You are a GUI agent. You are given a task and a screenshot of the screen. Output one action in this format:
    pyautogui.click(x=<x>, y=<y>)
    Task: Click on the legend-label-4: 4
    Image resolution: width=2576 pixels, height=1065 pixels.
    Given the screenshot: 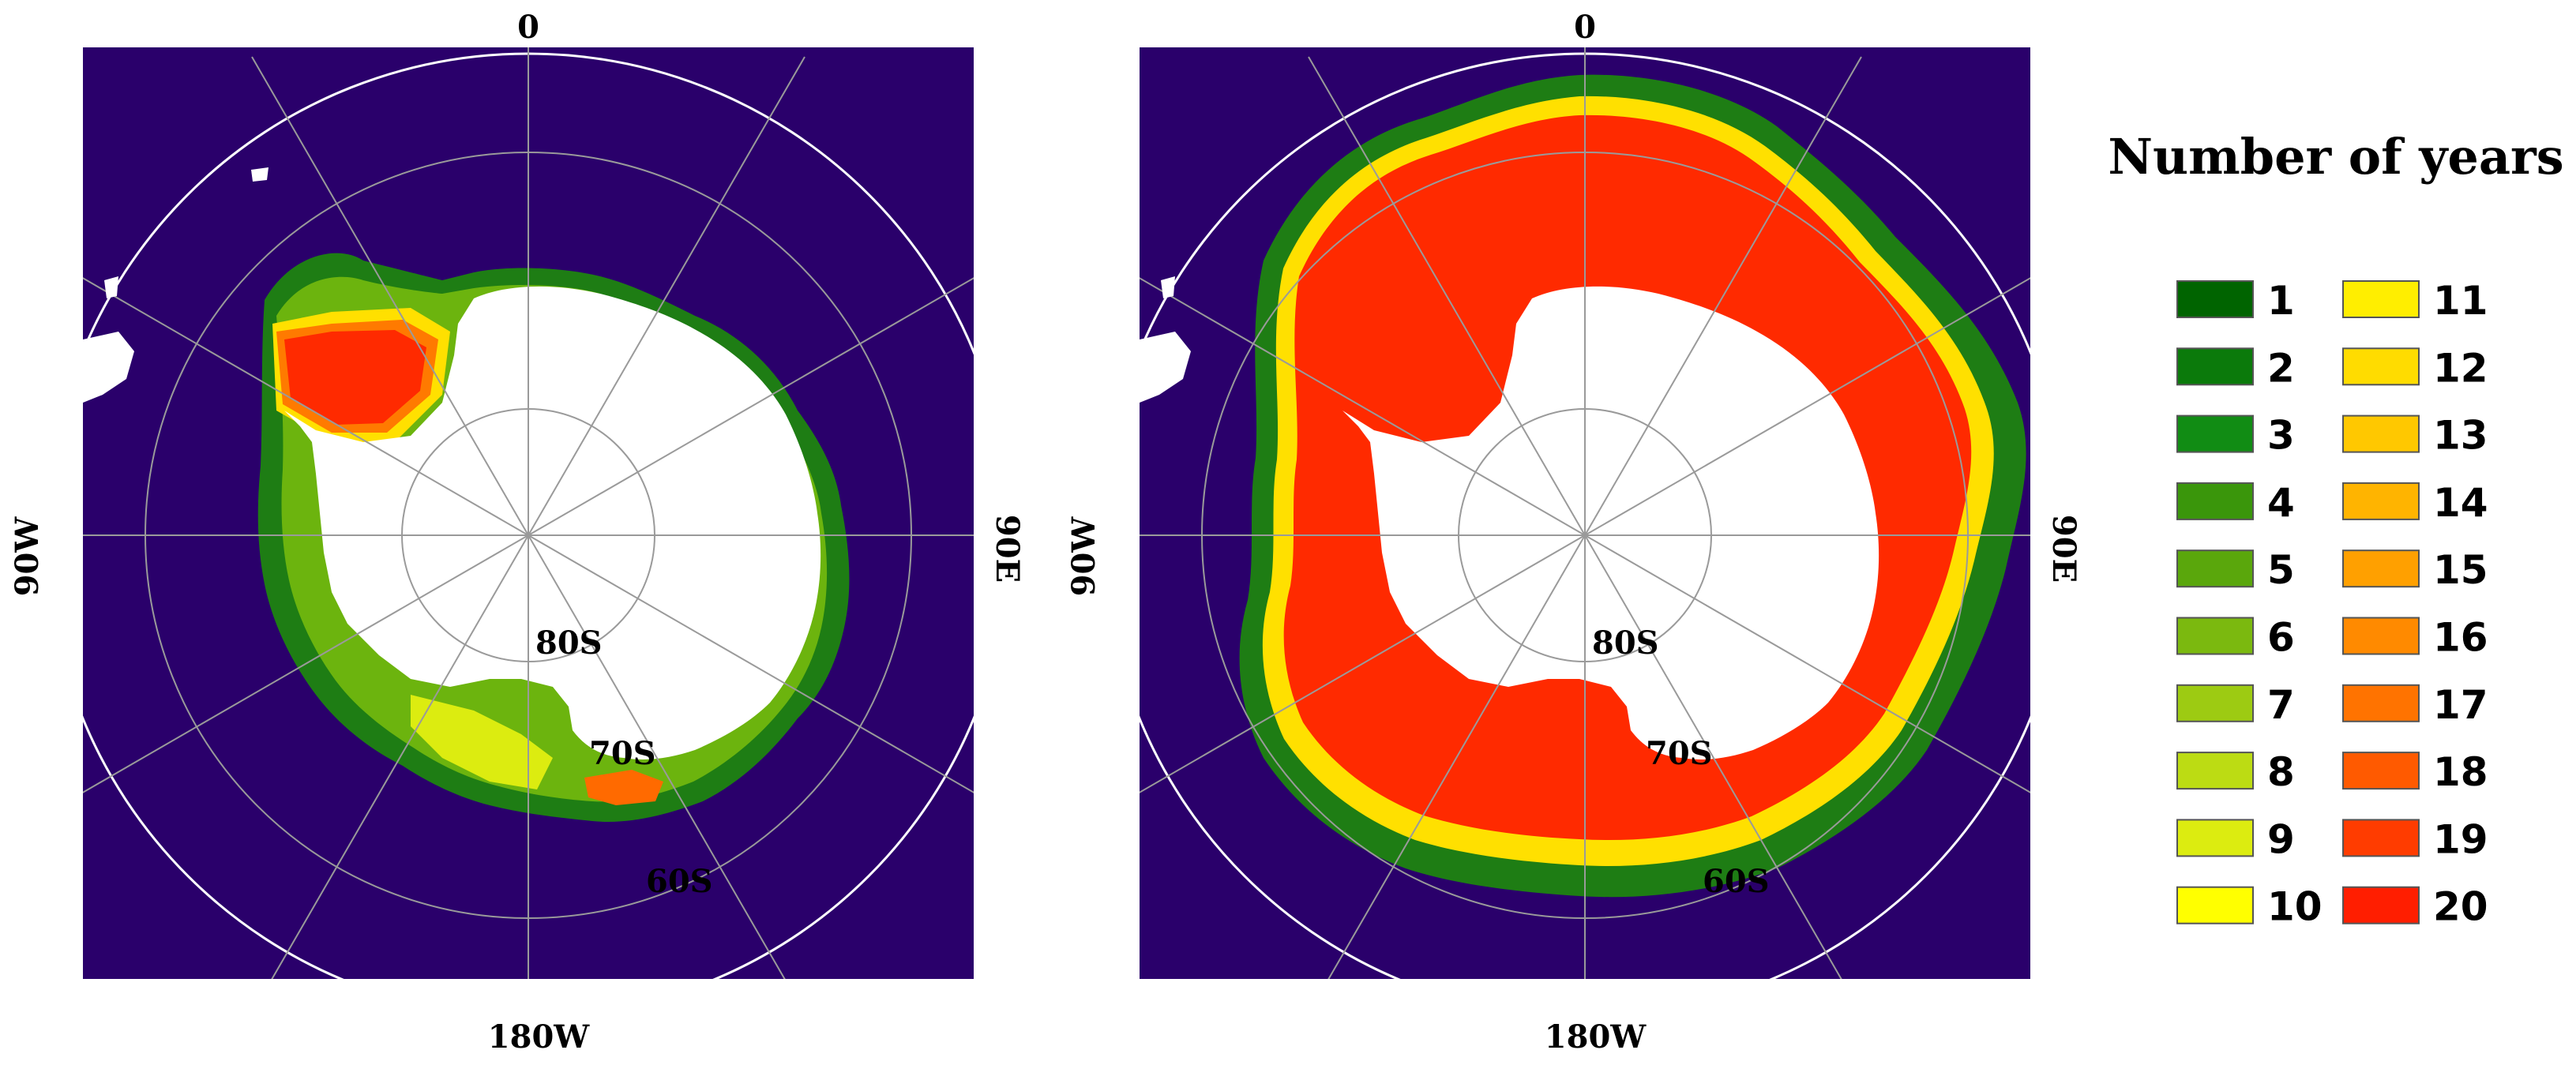 What is the action you would take?
    pyautogui.click(x=2281, y=503)
    